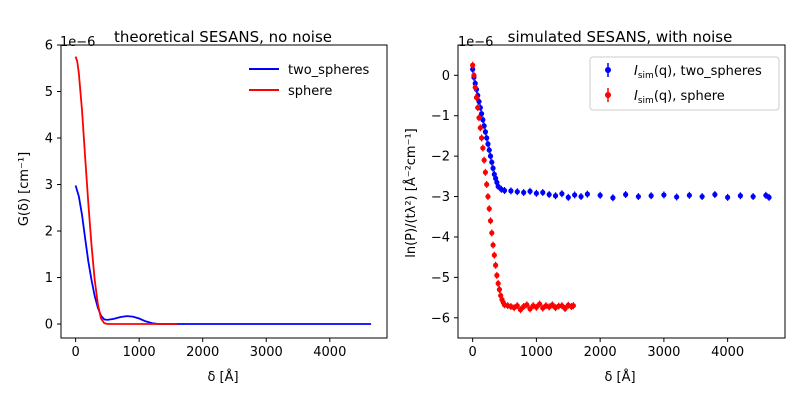 The image size is (800, 404). Describe the element at coordinates (310, 91) in the screenshot. I see `legend-label-sphere: sphere` at that location.